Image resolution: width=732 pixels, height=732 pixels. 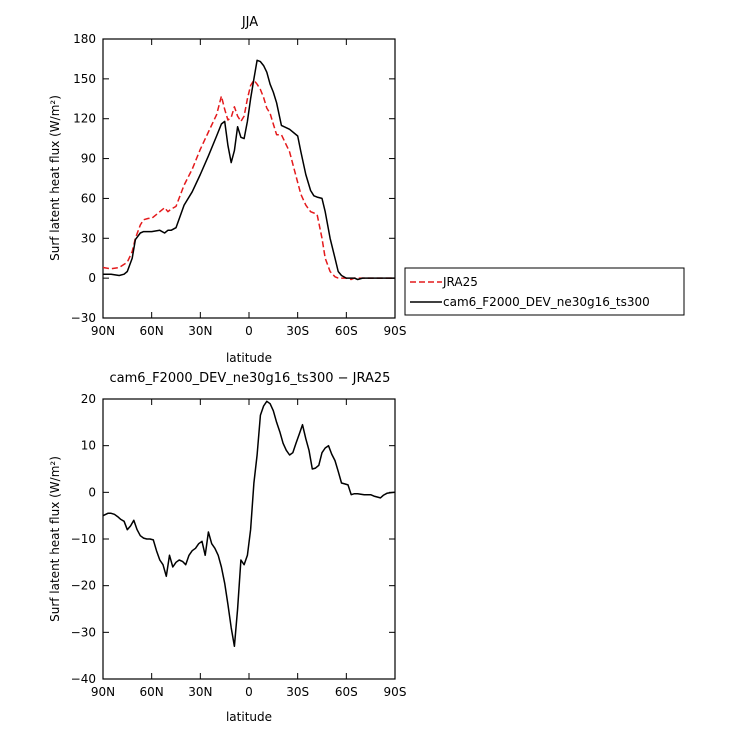 I want to click on y-tick-label: 150, so click(x=84, y=79).